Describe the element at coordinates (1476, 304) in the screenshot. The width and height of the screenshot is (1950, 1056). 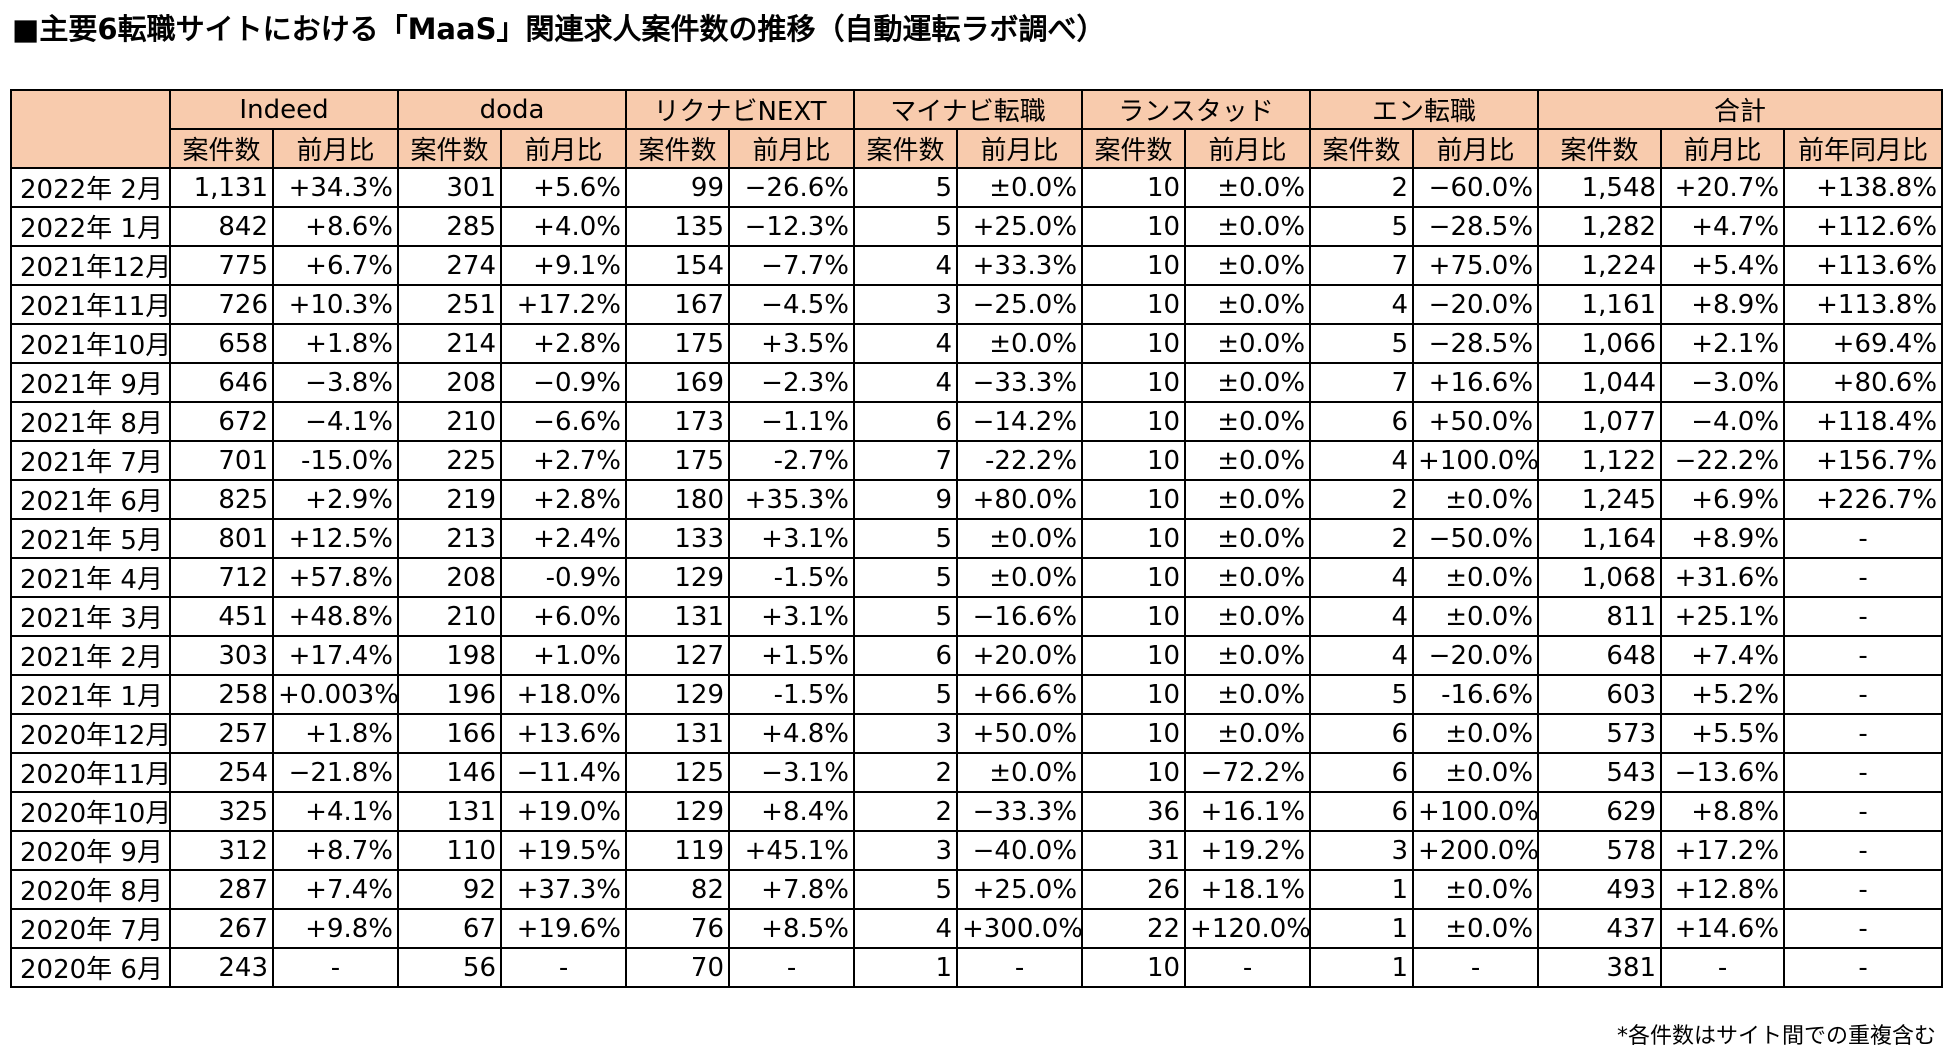
I see `mom-cell: −20.0%` at that location.